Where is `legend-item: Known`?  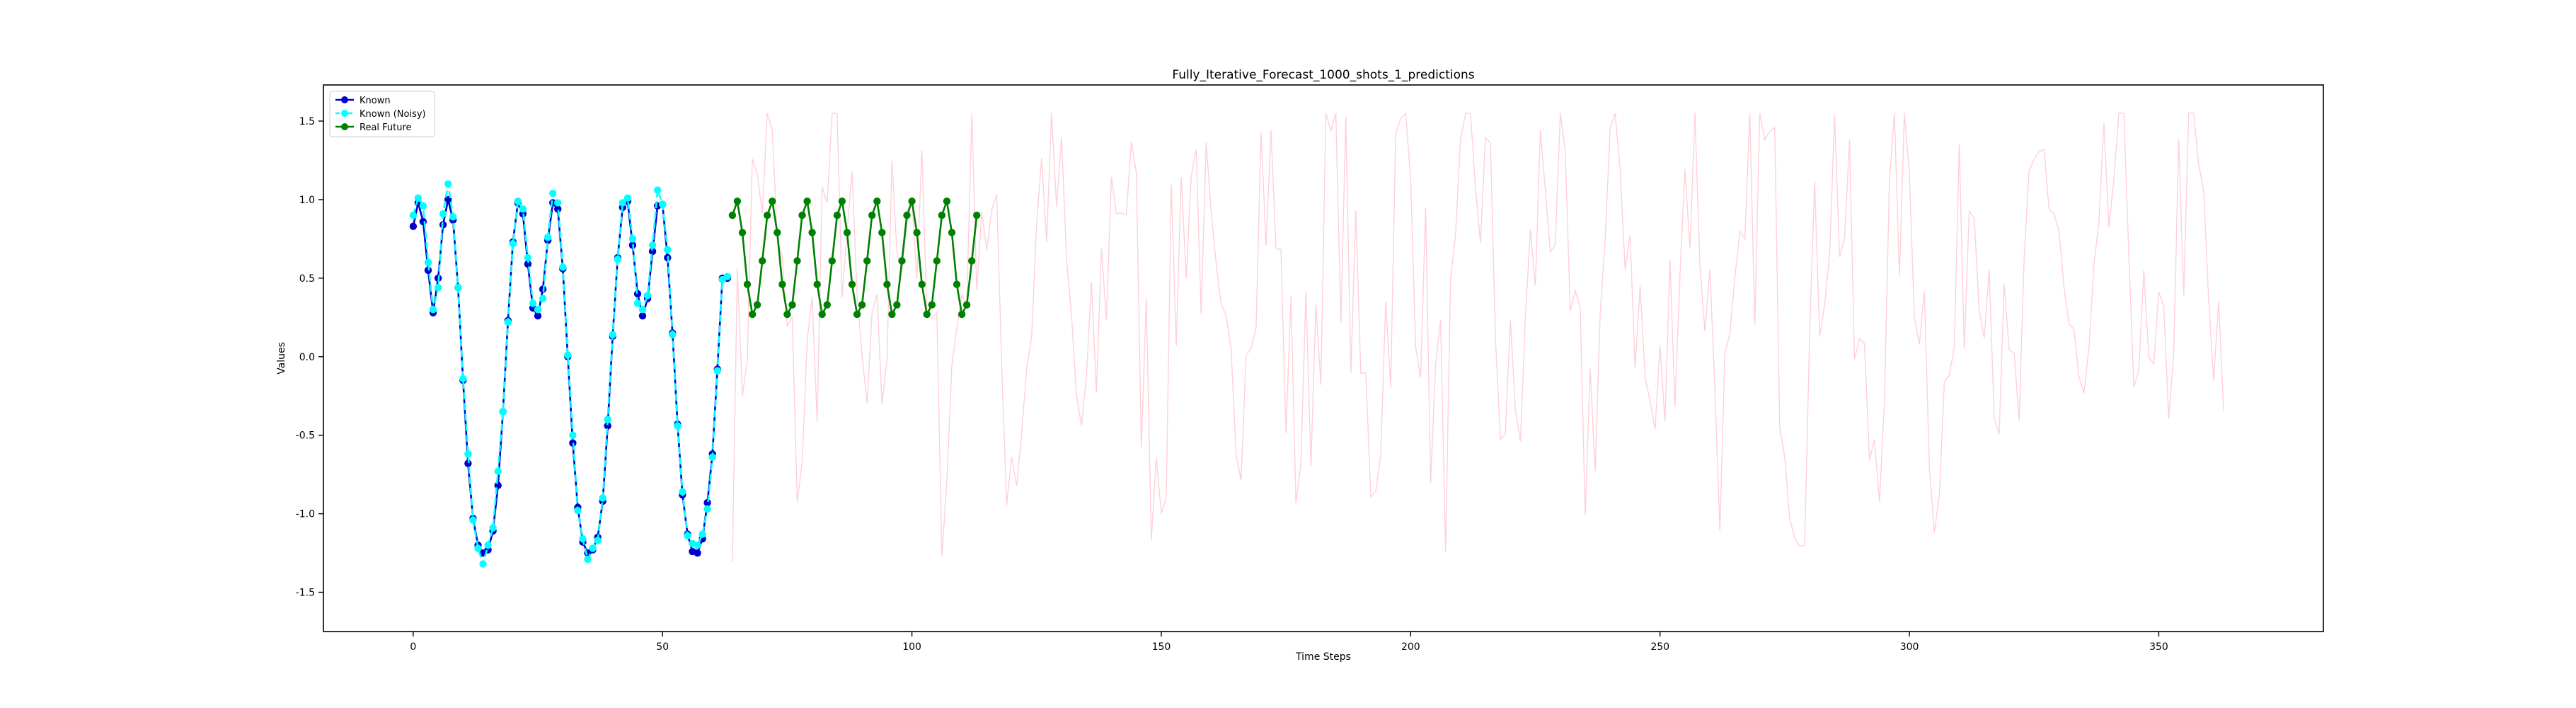
legend-item: Known is located at coordinates (363, 101).